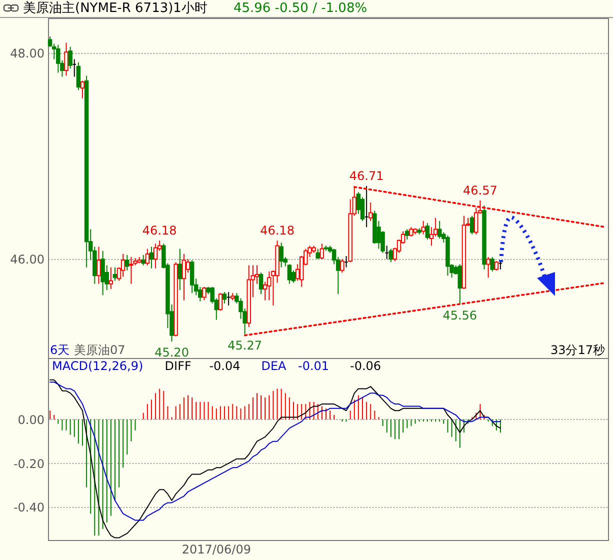  I want to click on y-tick-label: -0.20, so click(28, 463).